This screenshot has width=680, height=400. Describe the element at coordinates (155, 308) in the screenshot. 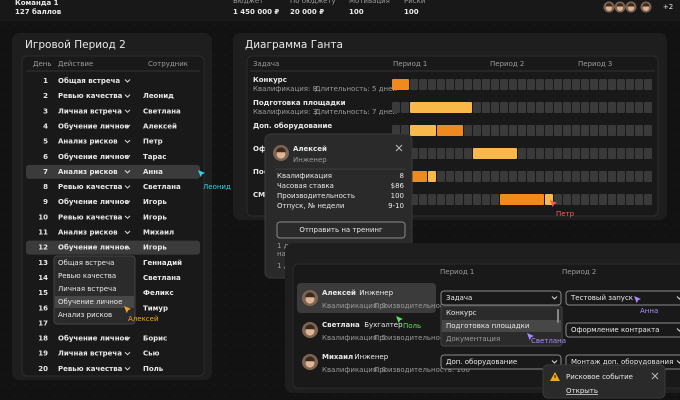

I see `employee: Тимур` at that location.